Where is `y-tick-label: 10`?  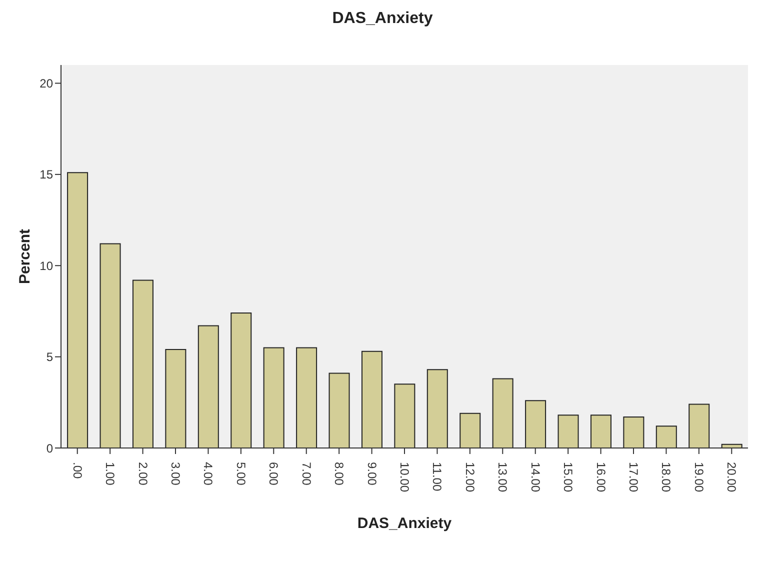
y-tick-label: 10 is located at coordinates (47, 265).